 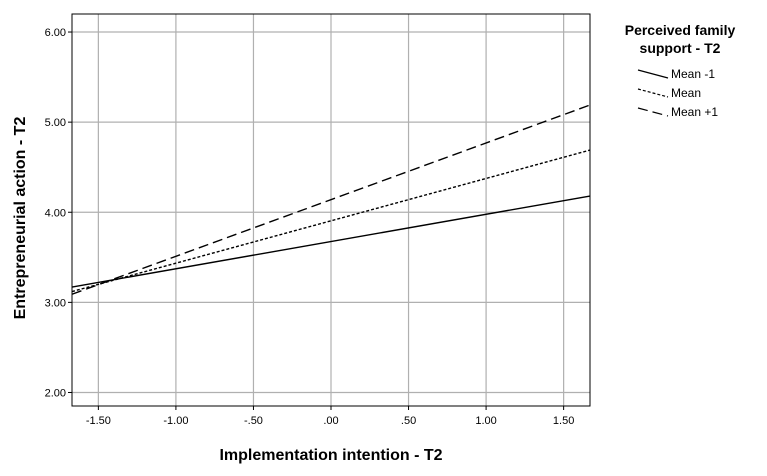 I want to click on y-axis-title: Entrepreneurial action - T2, so click(x=20, y=218).